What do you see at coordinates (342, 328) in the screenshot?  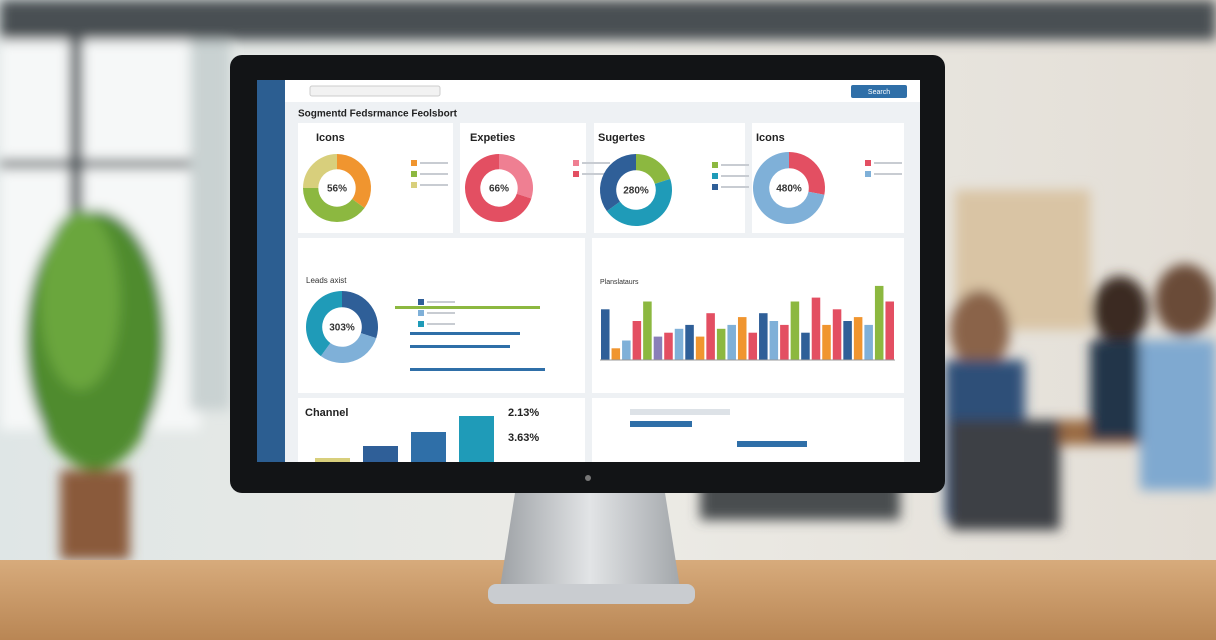 I see `donut-center: 303%` at bounding box center [342, 328].